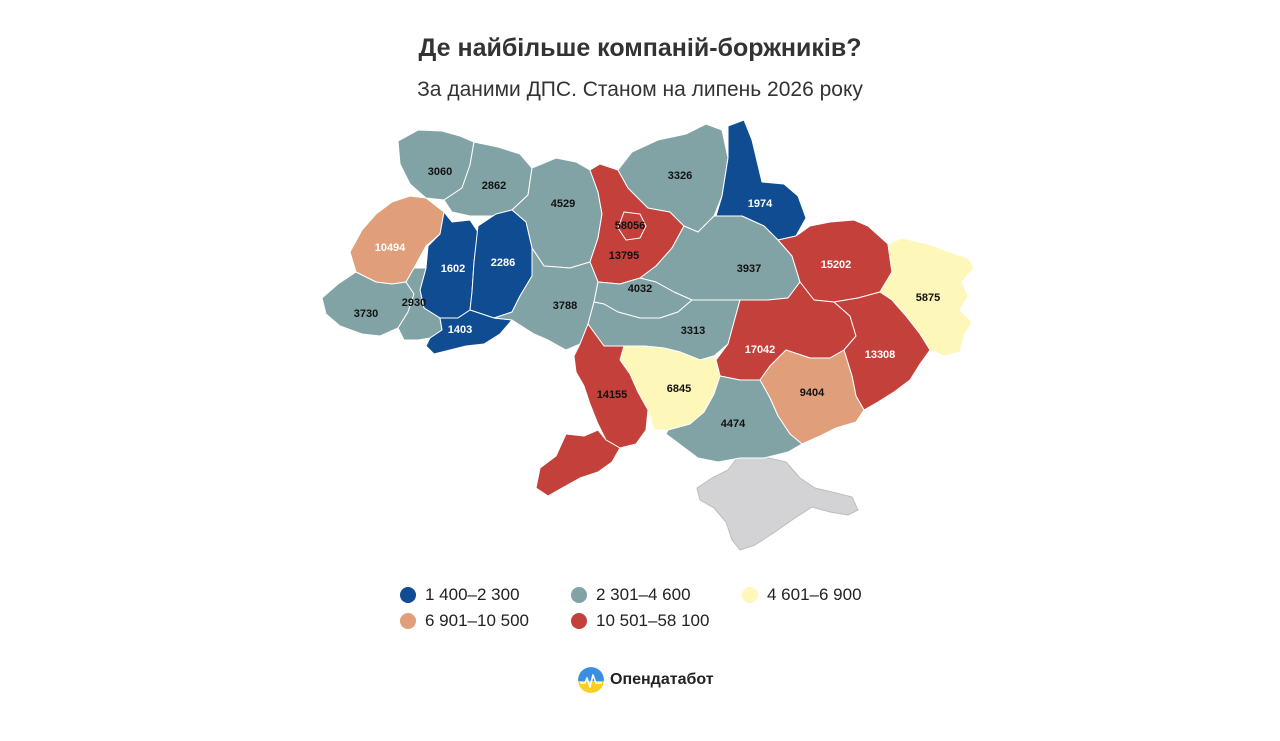 The width and height of the screenshot is (1280, 741). What do you see at coordinates (565, 306) in the screenshot?
I see `region-label-vinnytsia: 3788` at bounding box center [565, 306].